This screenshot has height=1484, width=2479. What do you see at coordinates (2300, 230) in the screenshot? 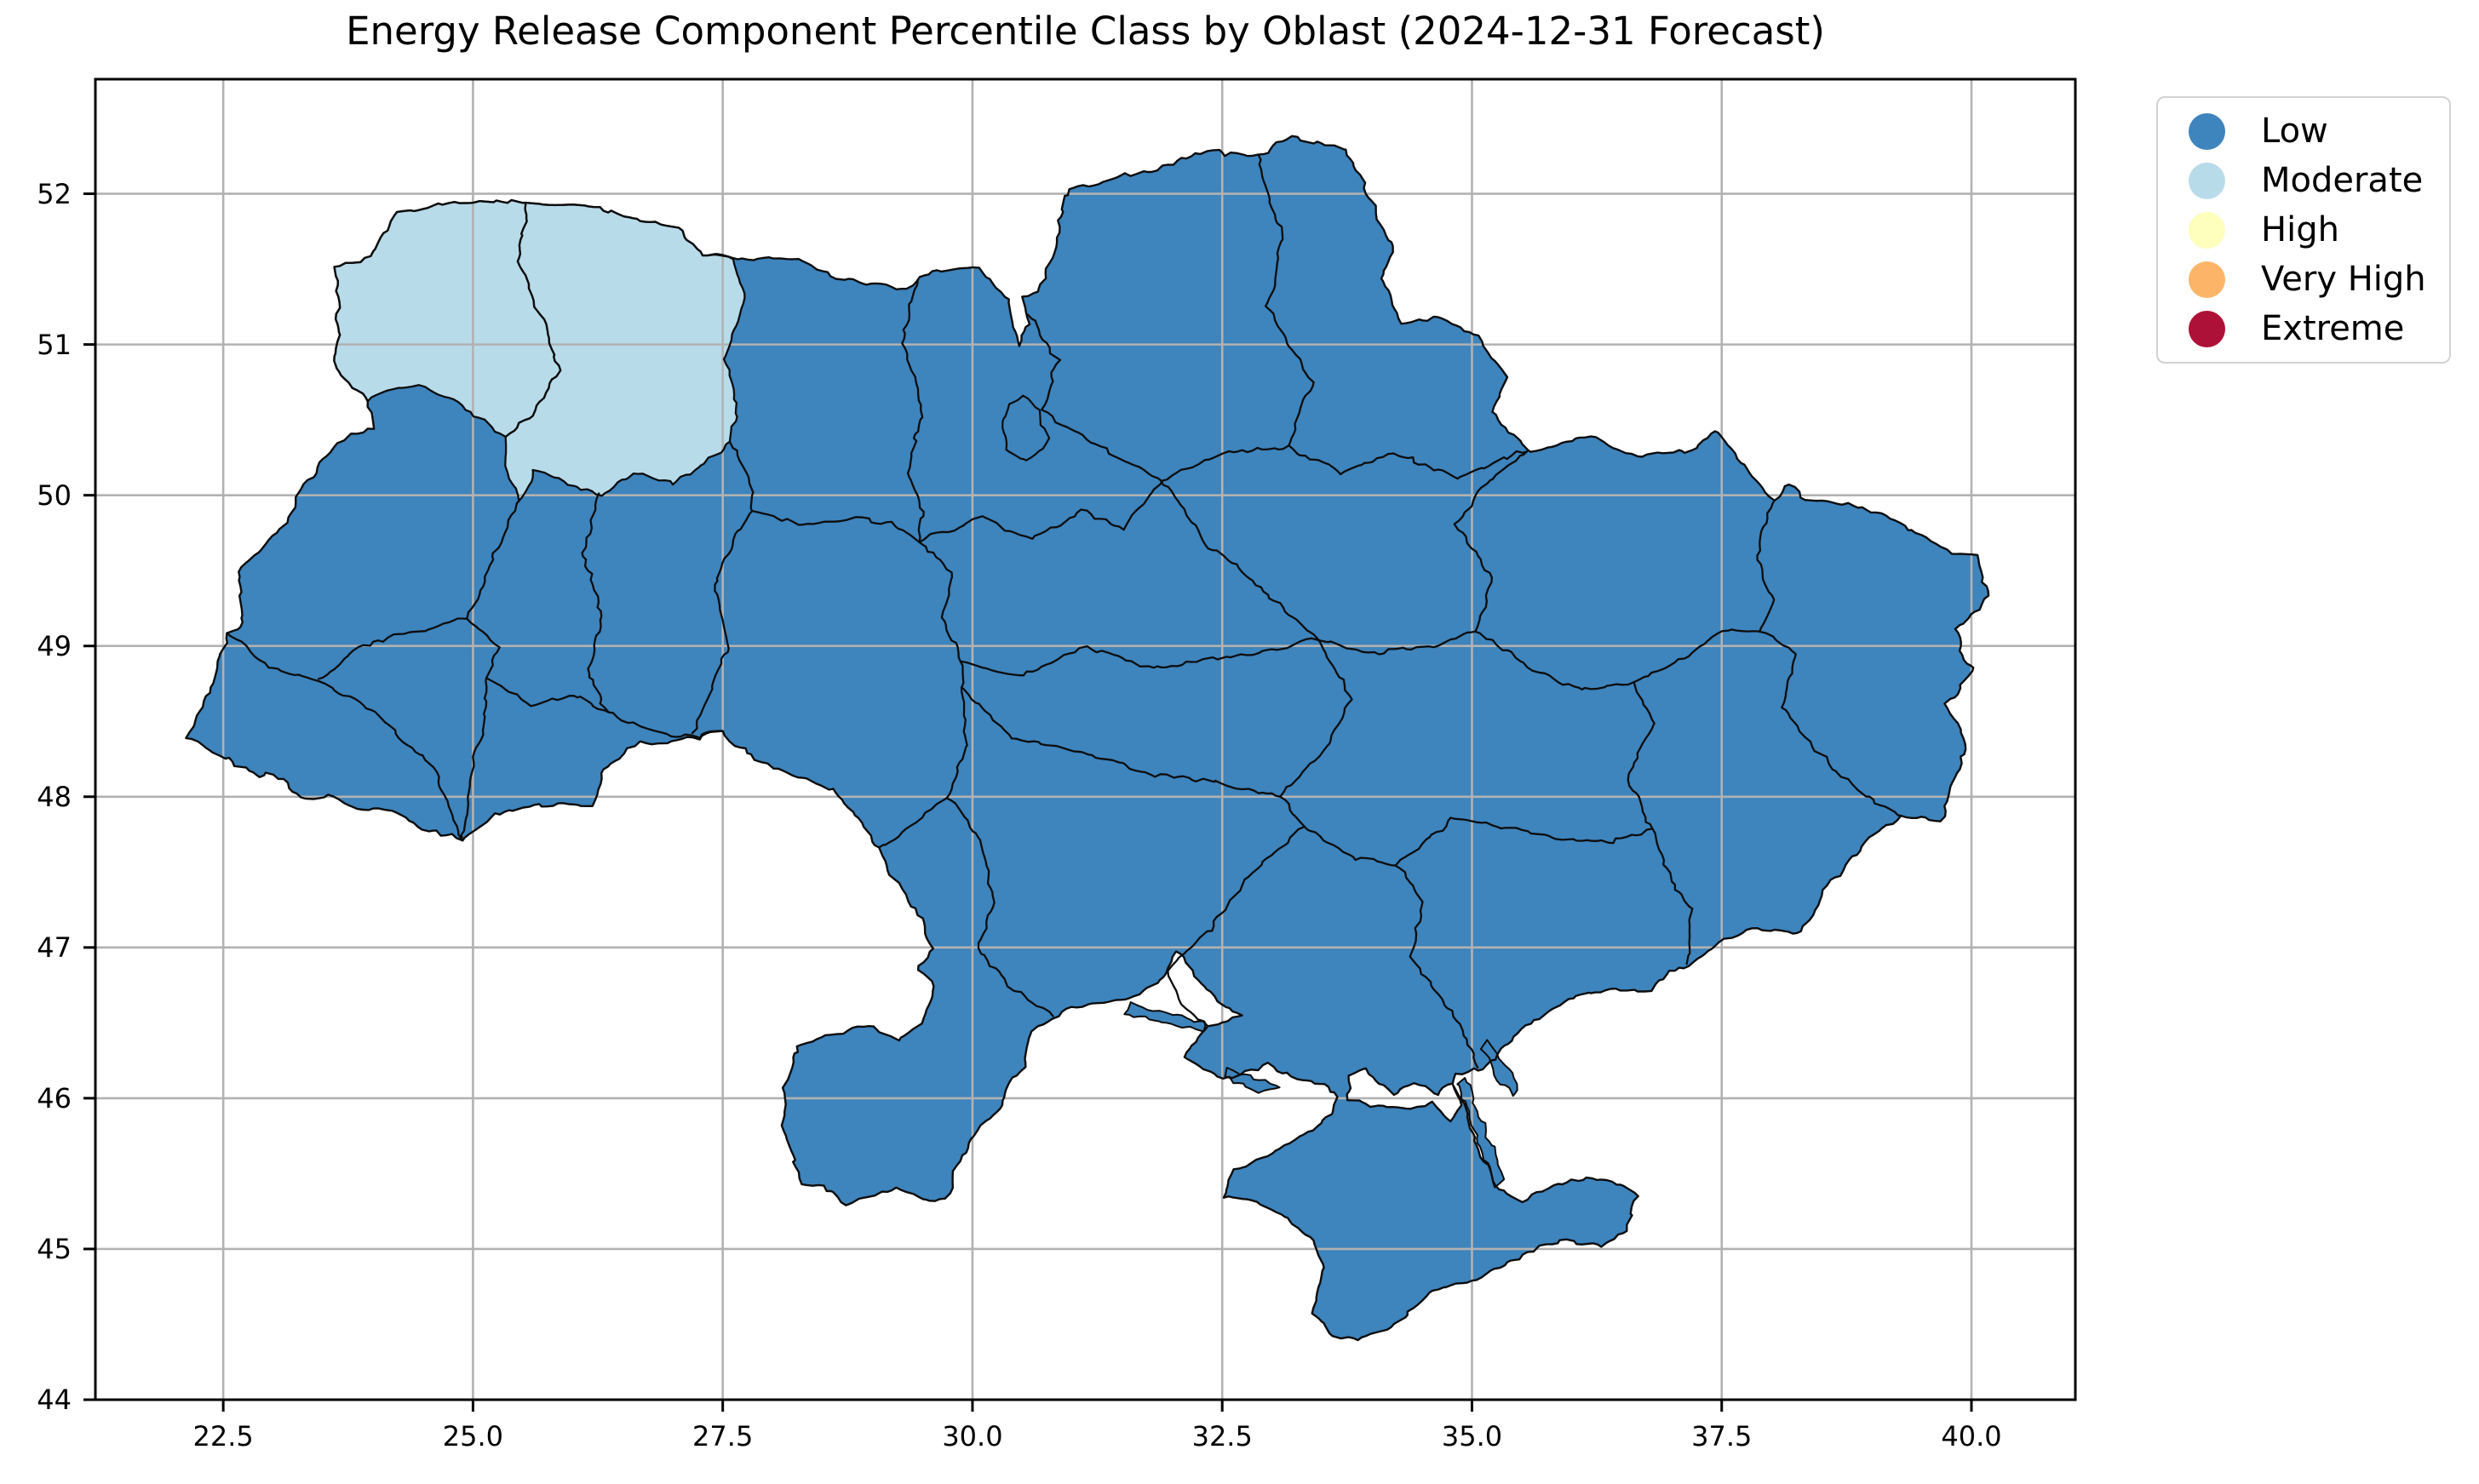
I see `legend-label: High` at bounding box center [2300, 230].